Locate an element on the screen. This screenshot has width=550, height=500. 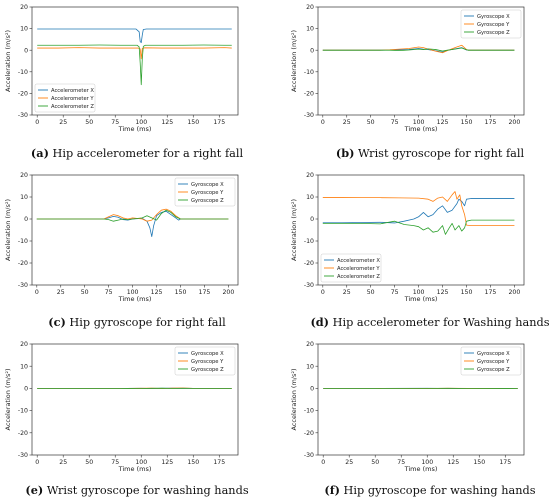
series-line-accelerometer-x is located at coordinates (418, 211).